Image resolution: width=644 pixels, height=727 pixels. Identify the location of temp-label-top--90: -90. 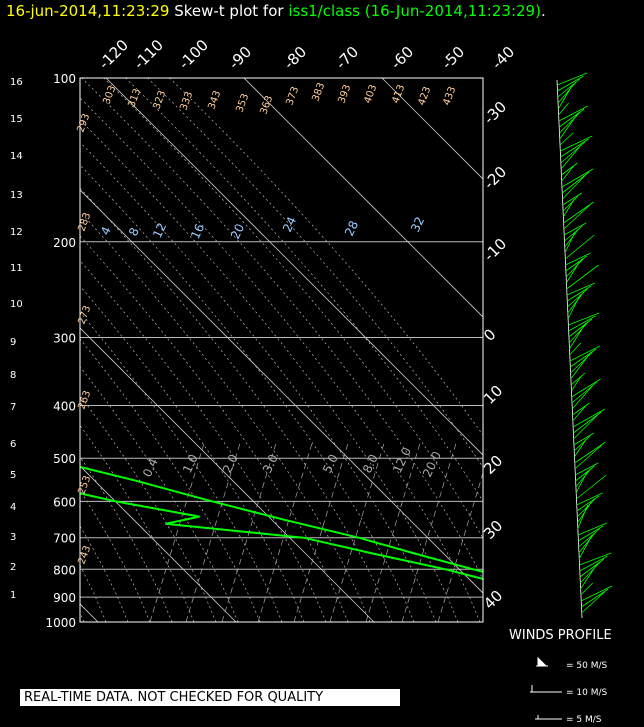
(240, 58).